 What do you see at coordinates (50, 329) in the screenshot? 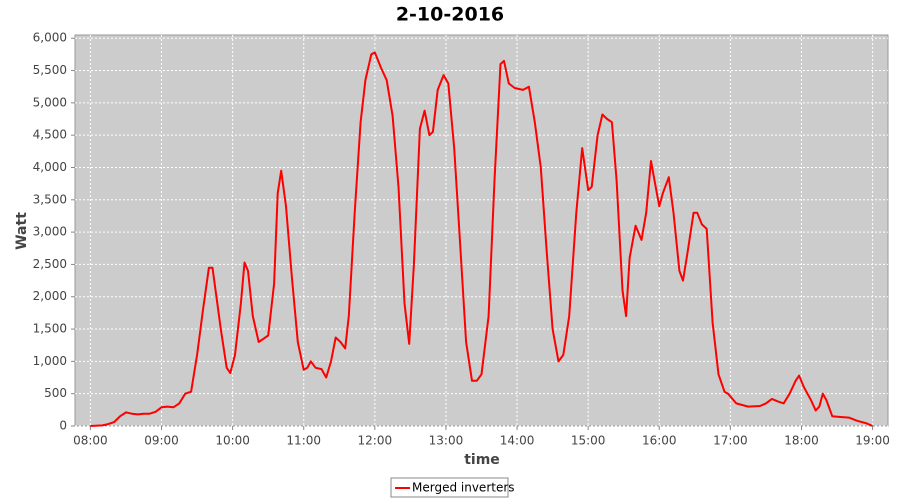
I see `y-tick-label: 1,500` at bounding box center [50, 329].